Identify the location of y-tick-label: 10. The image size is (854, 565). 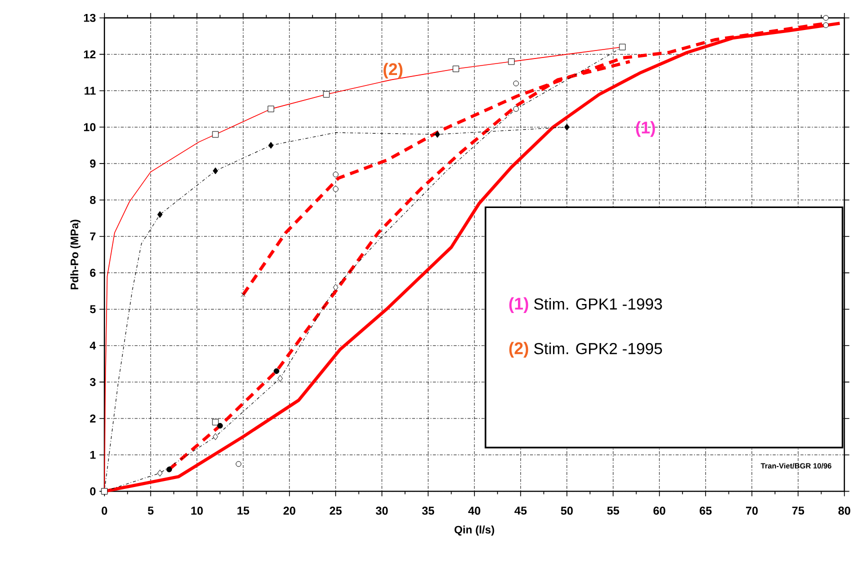
(90, 127).